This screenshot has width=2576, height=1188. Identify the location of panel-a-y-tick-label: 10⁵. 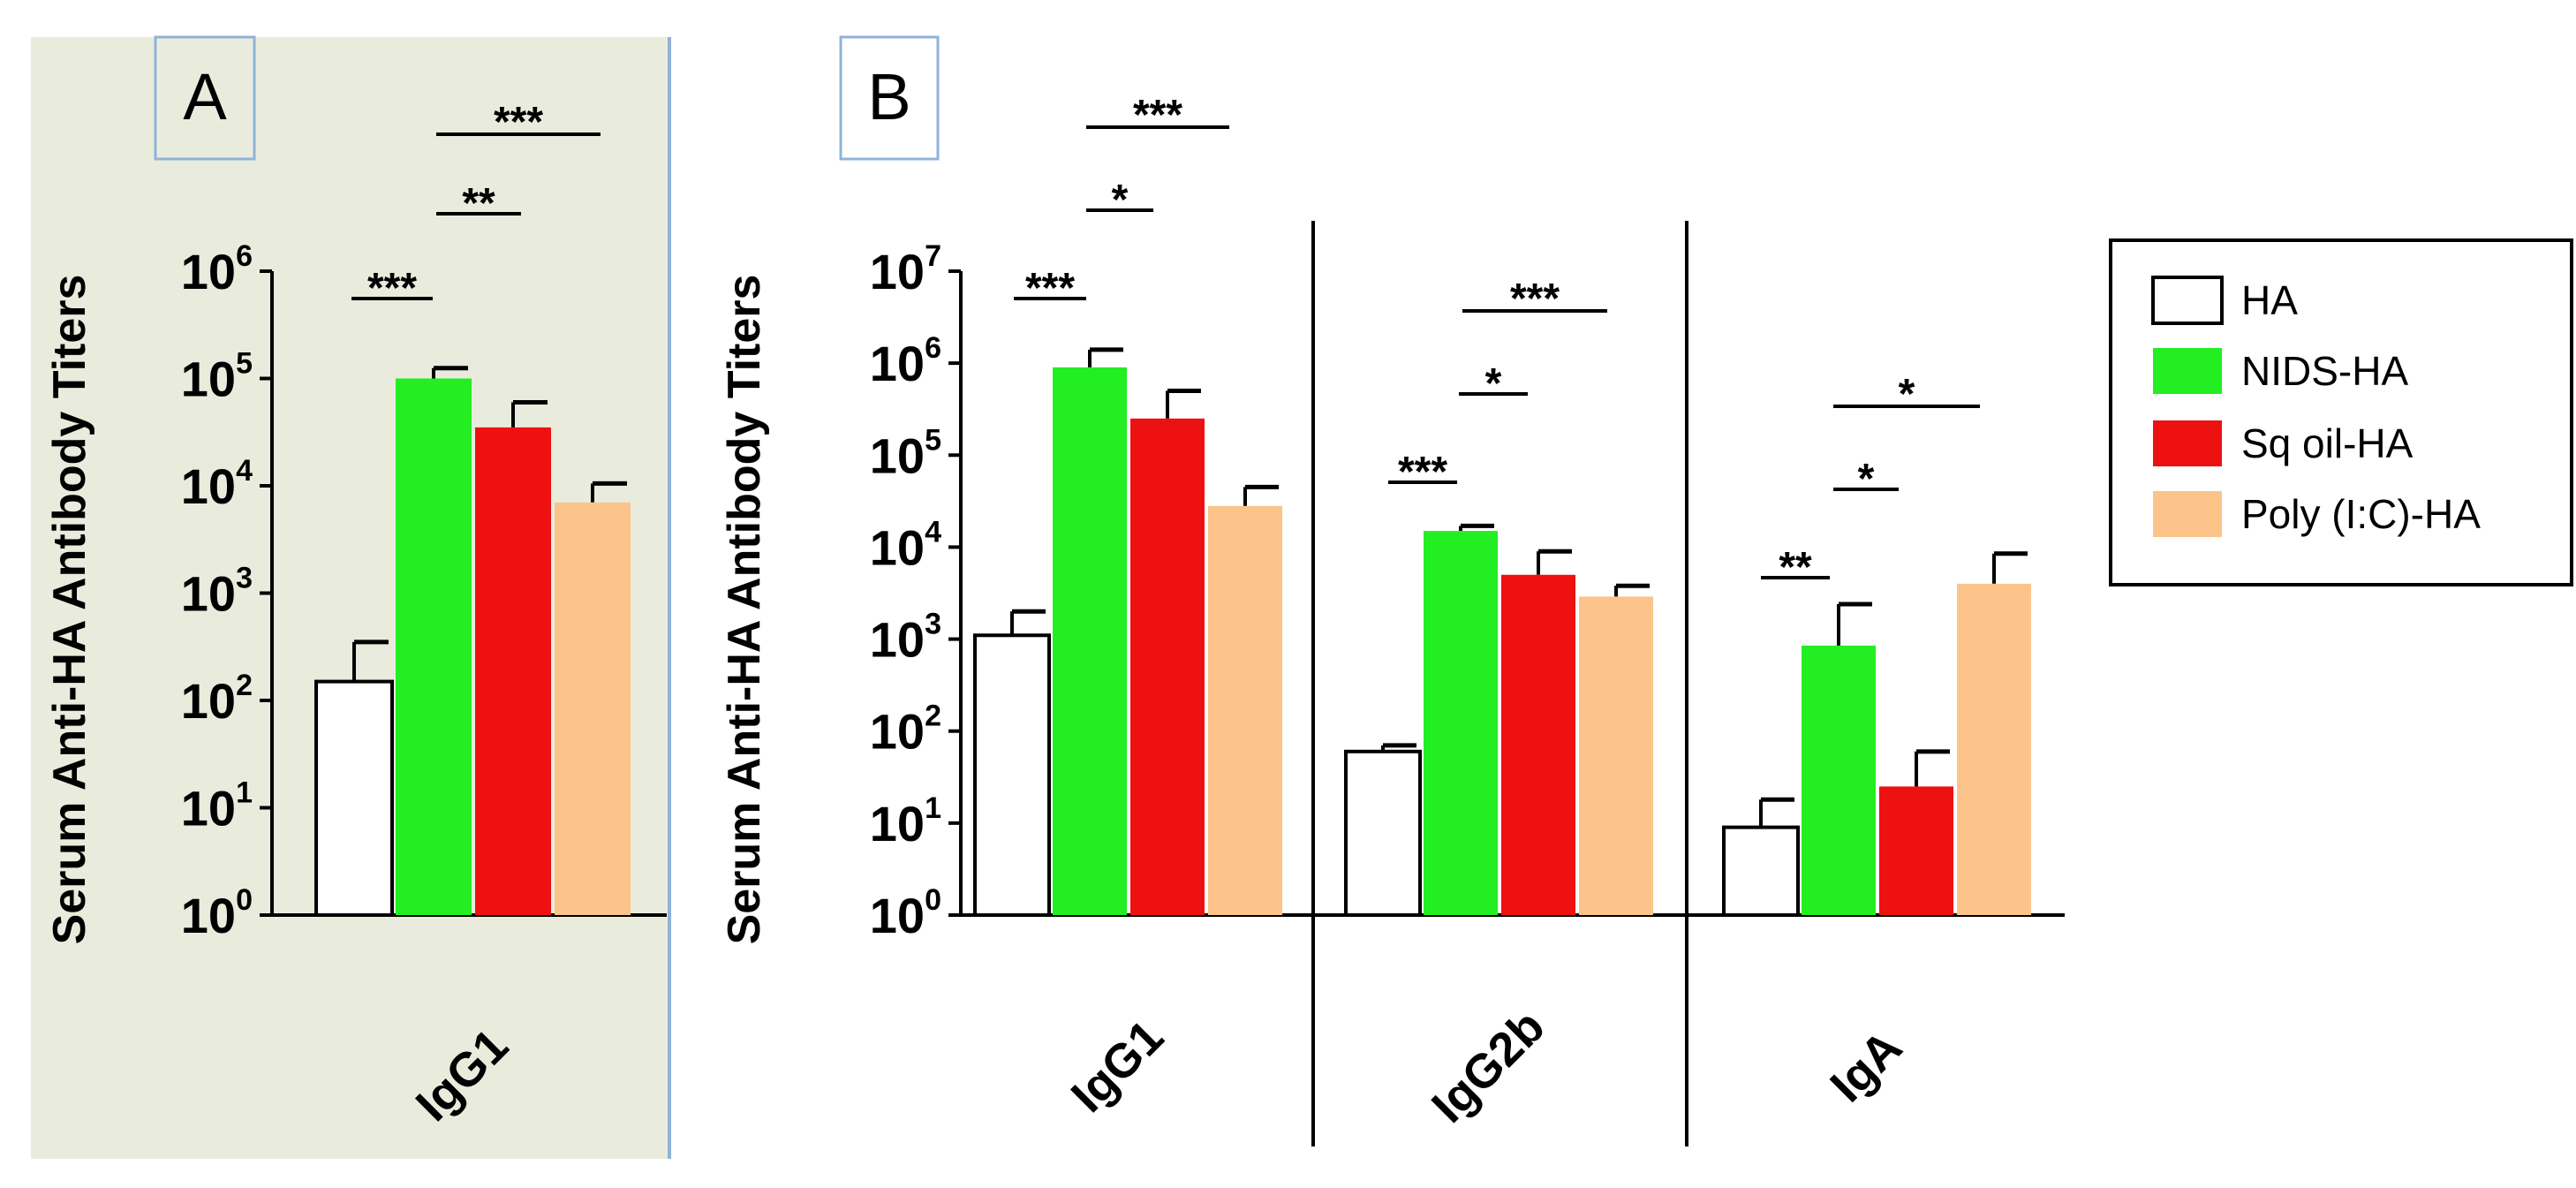
(217, 377).